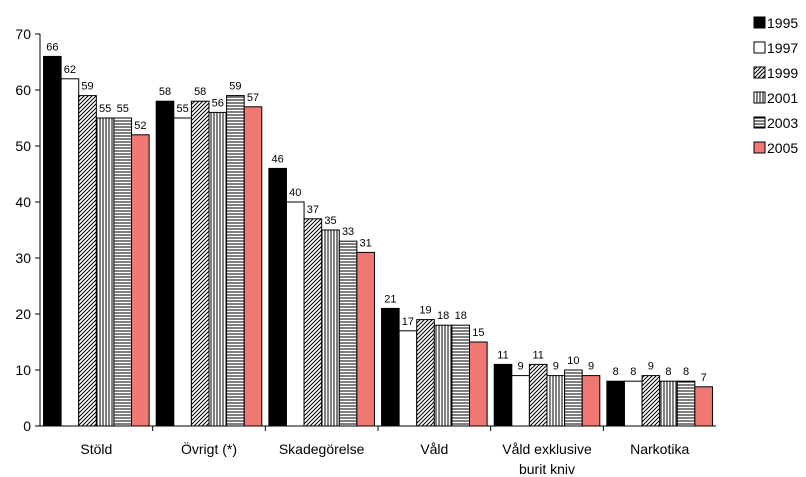 This screenshot has height=477, width=806. What do you see at coordinates (759, 147) in the screenshot?
I see `legend-swatch-2005` at bounding box center [759, 147].